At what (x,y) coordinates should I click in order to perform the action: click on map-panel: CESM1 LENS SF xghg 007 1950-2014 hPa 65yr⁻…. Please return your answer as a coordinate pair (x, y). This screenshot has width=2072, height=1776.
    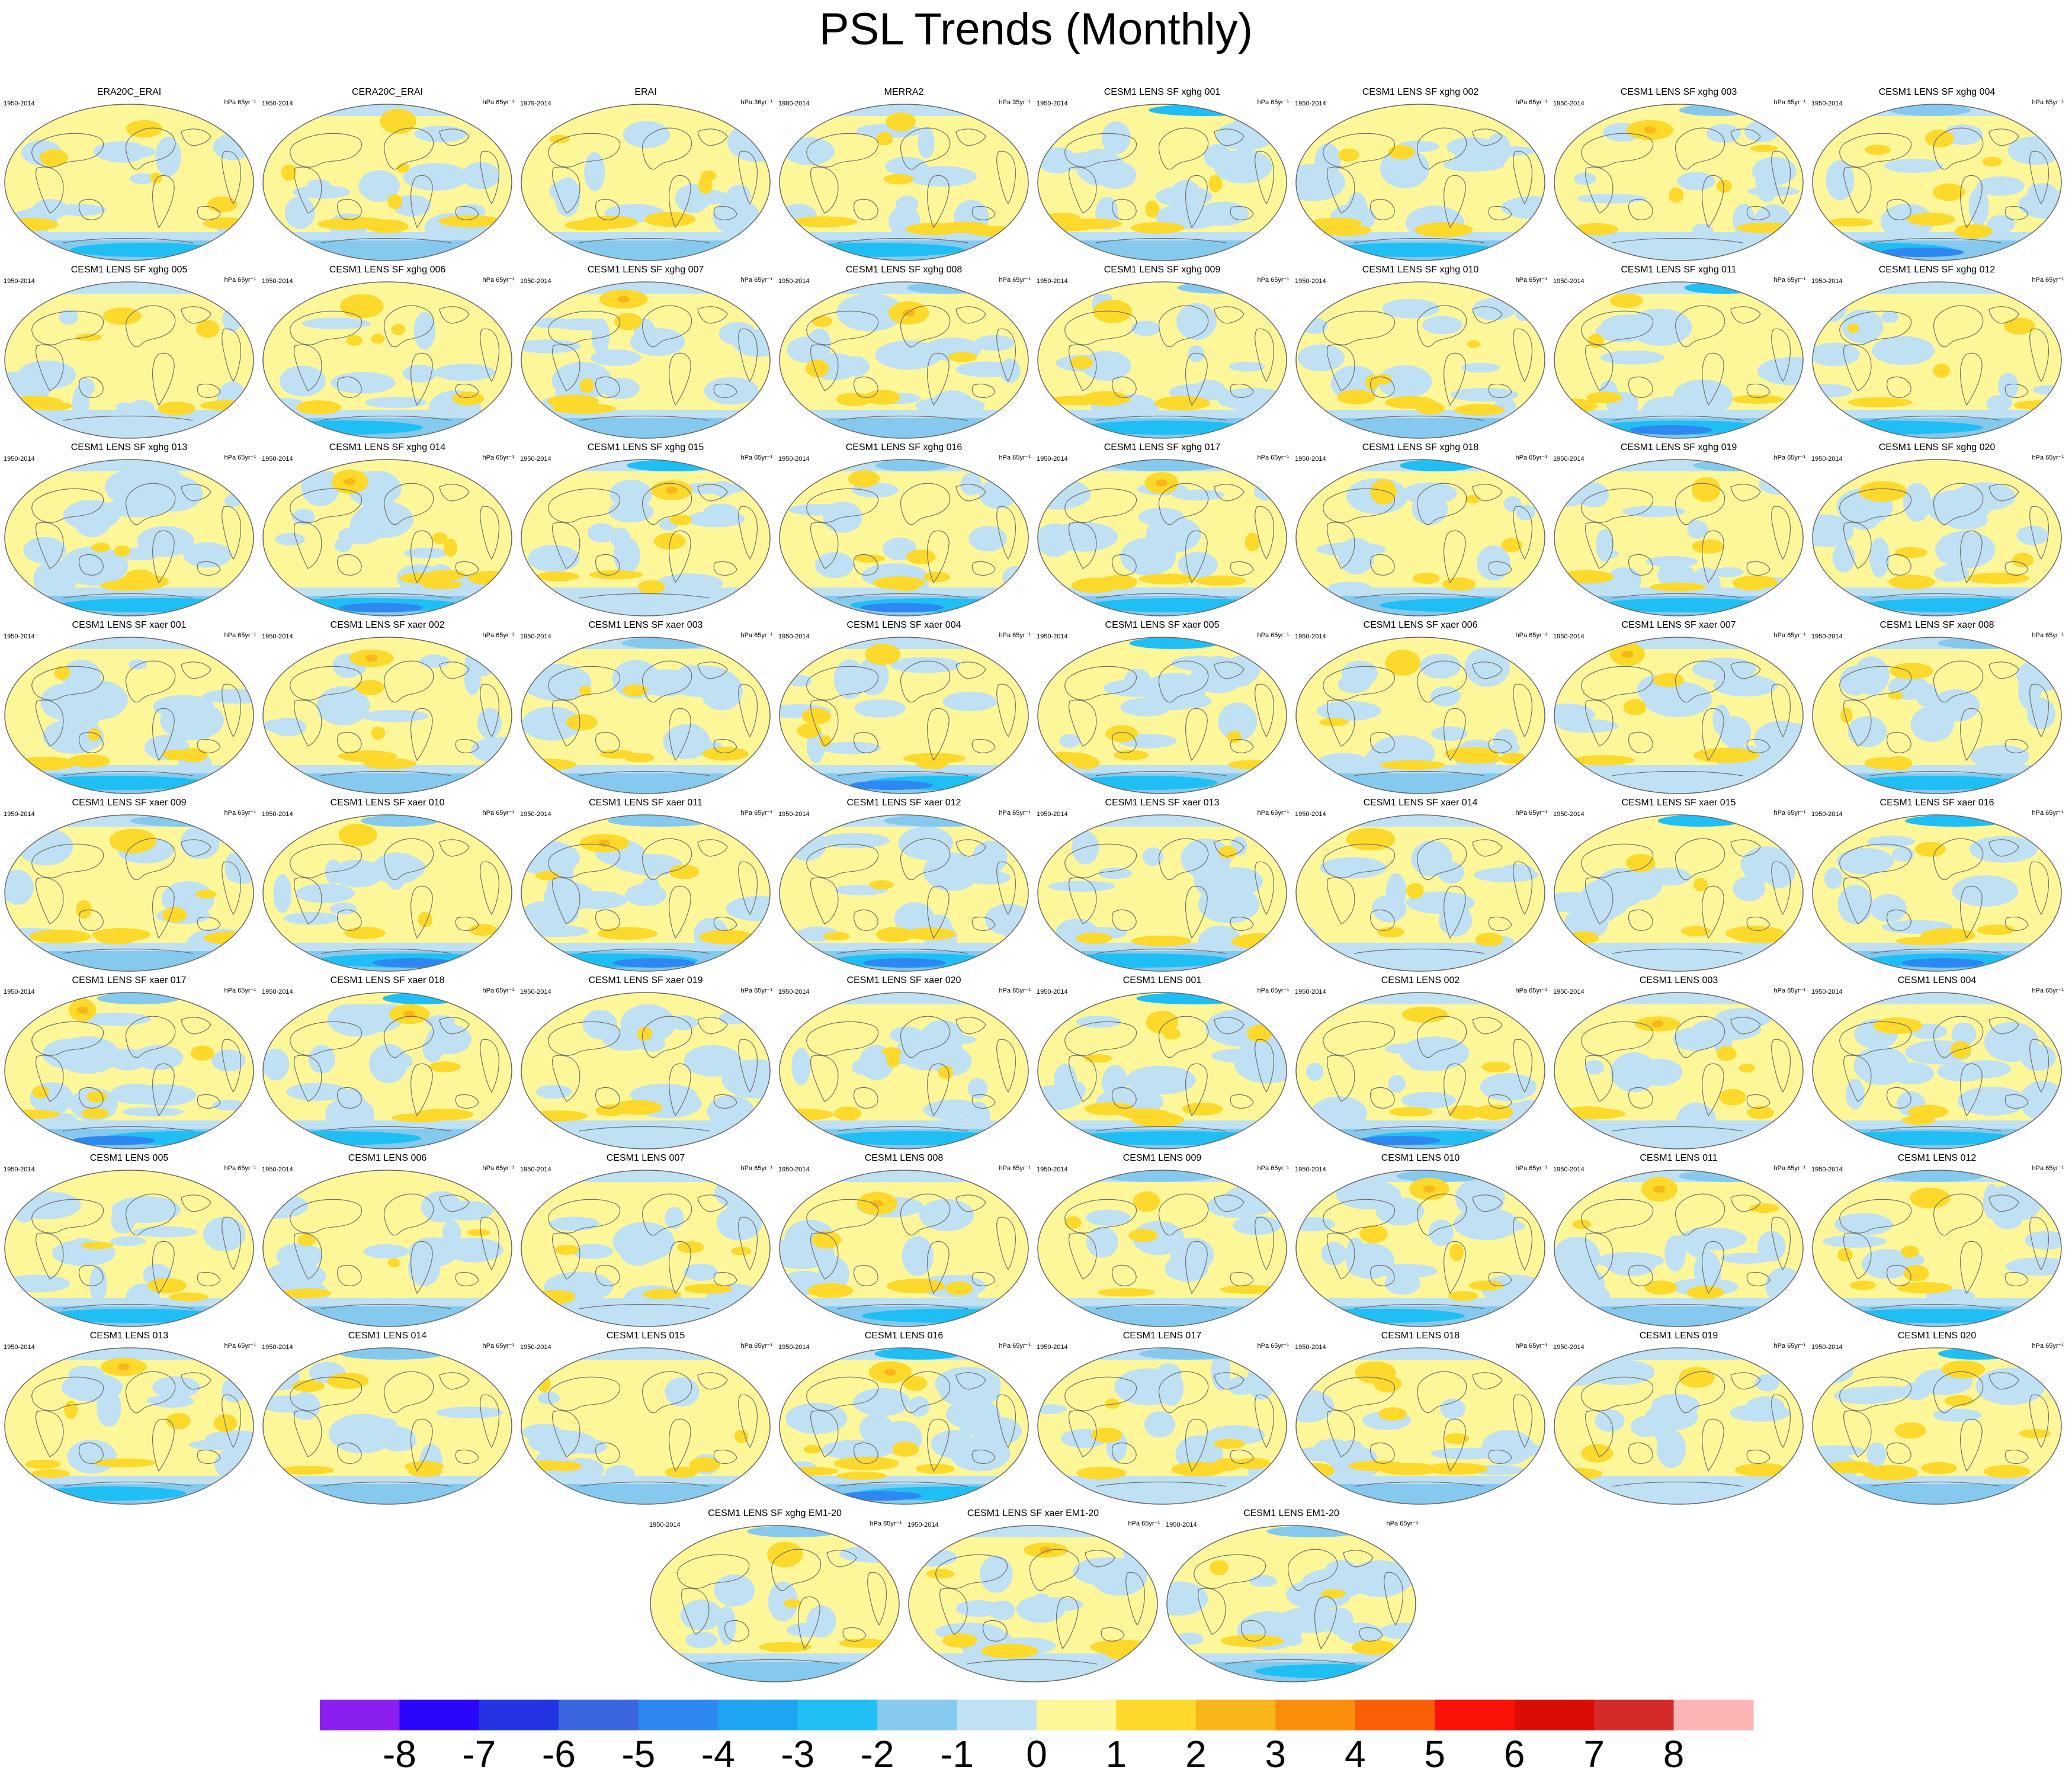
    Looking at the image, I should click on (646, 353).